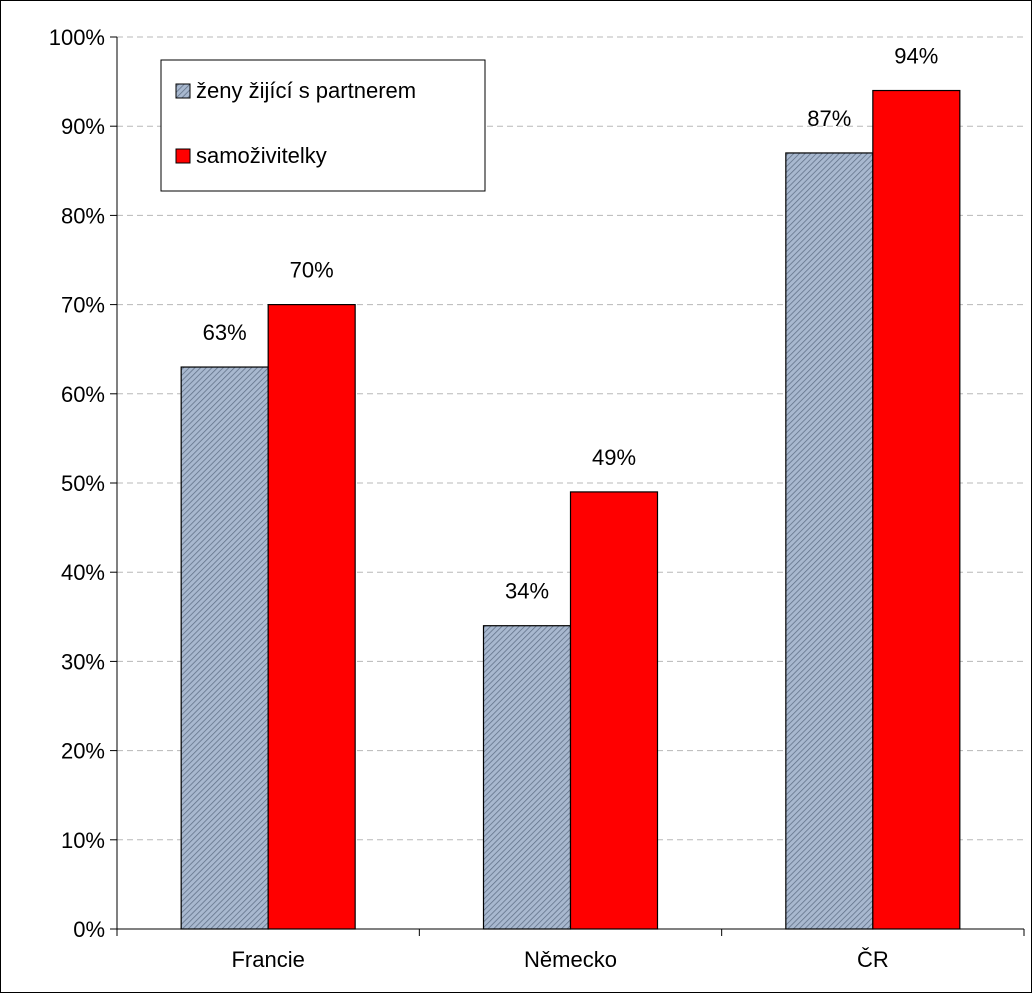 The image size is (1032, 994). I want to click on data-label: 63%, so click(225, 332).